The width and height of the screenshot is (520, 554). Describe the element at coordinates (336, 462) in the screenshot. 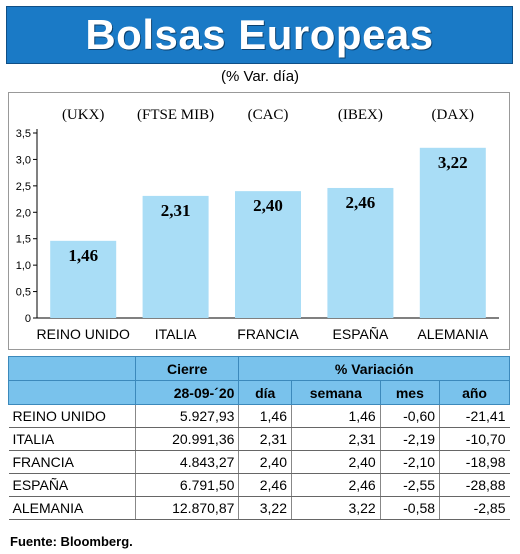

I see `row-semana: 2,40` at that location.